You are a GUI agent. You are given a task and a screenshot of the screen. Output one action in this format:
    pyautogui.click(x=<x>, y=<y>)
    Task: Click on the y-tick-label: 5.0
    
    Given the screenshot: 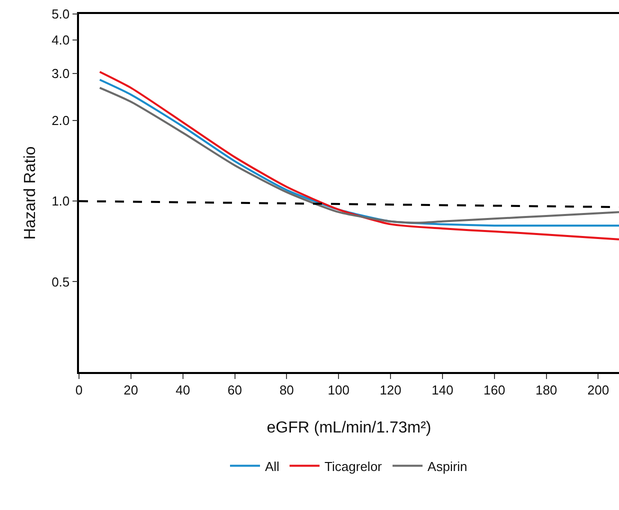 What is the action you would take?
    pyautogui.click(x=61, y=14)
    